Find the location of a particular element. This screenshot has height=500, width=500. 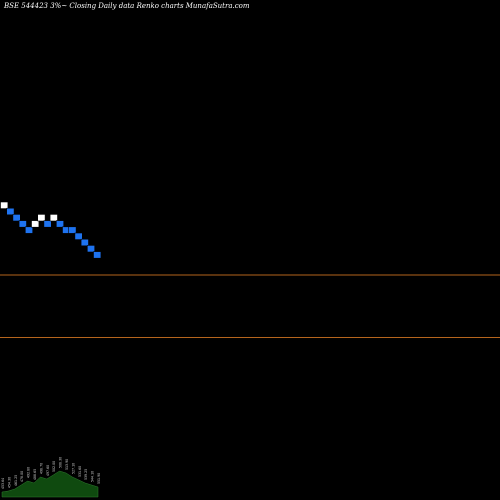

volume-label-11: 527.10 is located at coordinates (73, 468).